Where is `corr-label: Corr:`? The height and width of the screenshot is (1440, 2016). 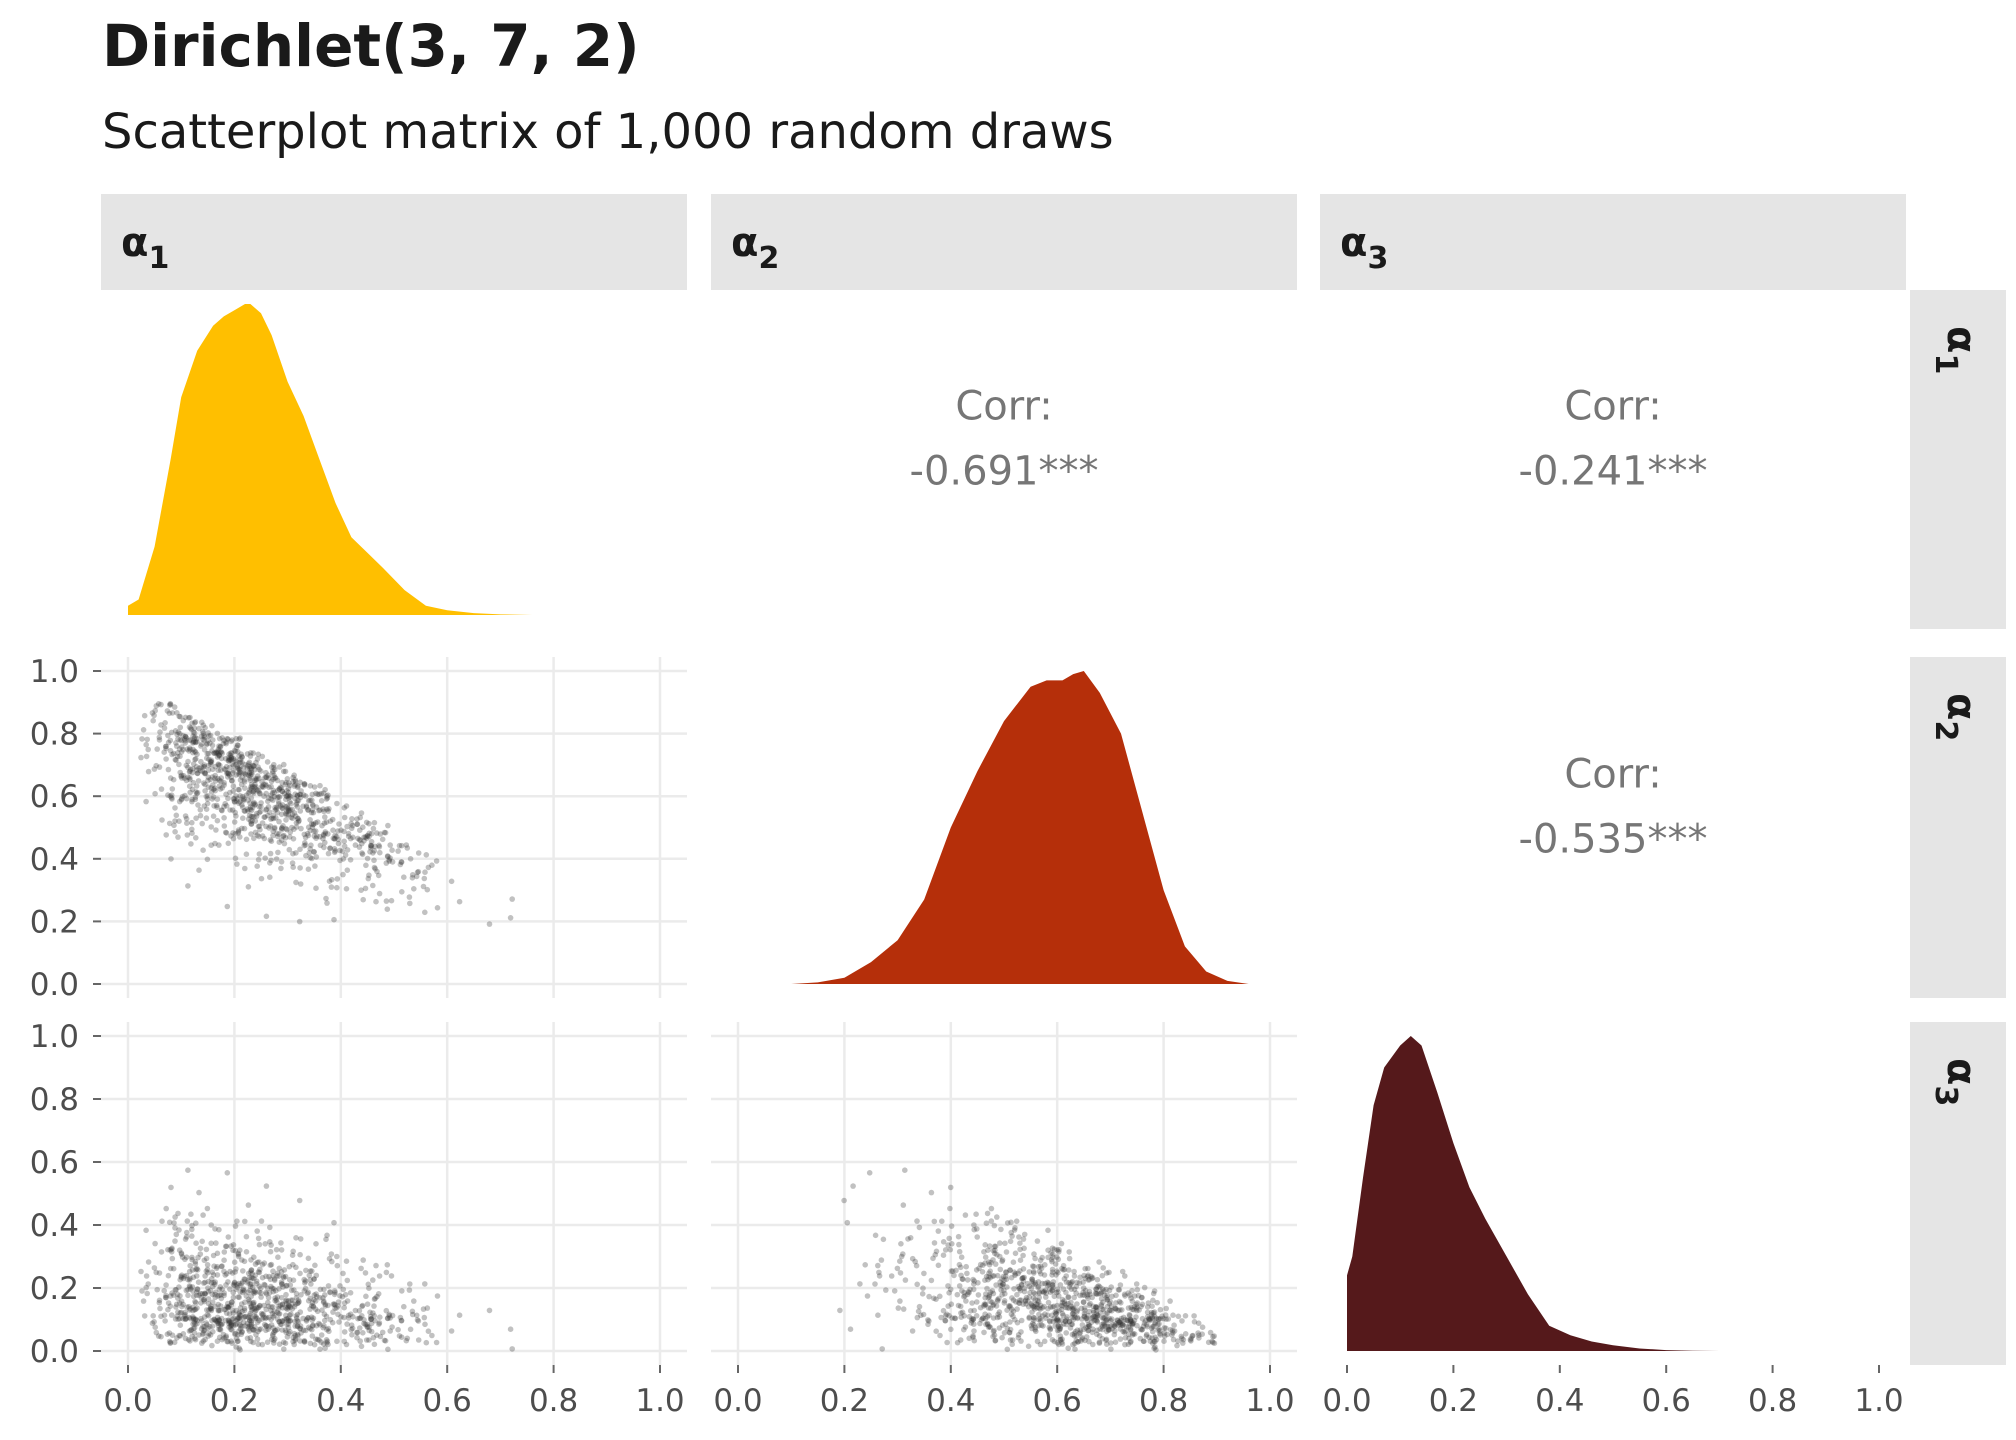
corr-label: Corr: is located at coordinates (1612, 775).